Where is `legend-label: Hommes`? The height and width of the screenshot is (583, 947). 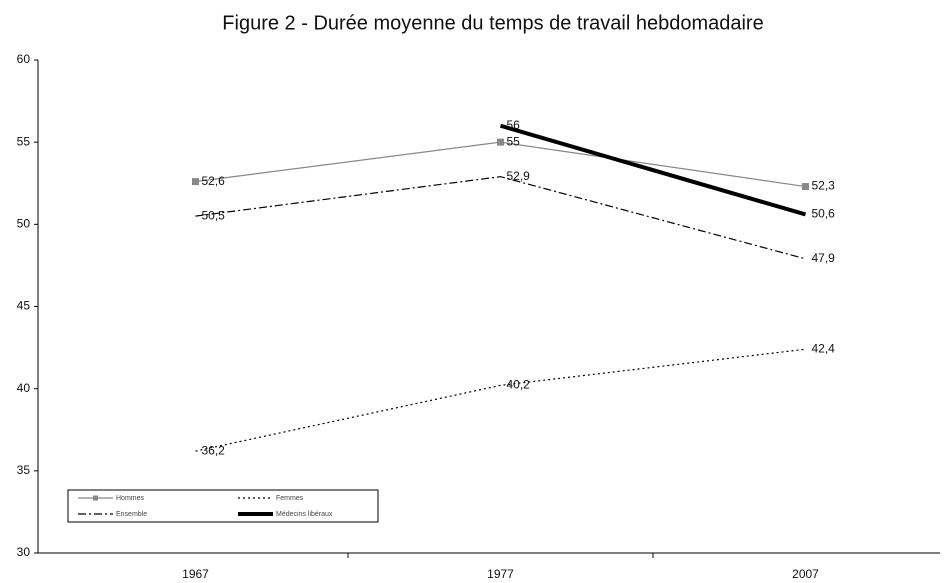 legend-label: Hommes is located at coordinates (130, 498).